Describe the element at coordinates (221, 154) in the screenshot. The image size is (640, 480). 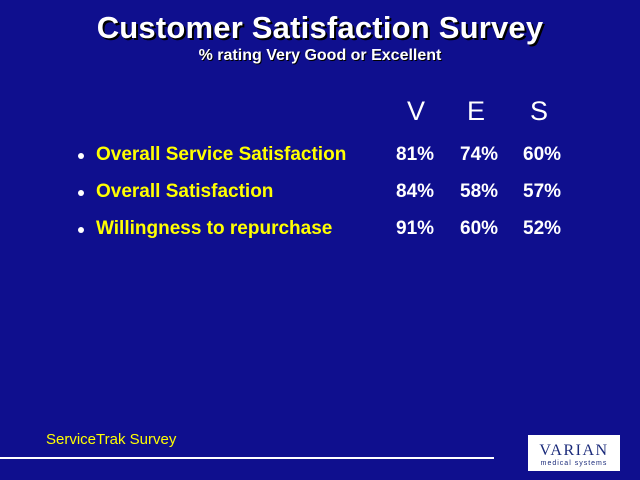
I see `row-label: Overall Service Satisfaction` at that location.